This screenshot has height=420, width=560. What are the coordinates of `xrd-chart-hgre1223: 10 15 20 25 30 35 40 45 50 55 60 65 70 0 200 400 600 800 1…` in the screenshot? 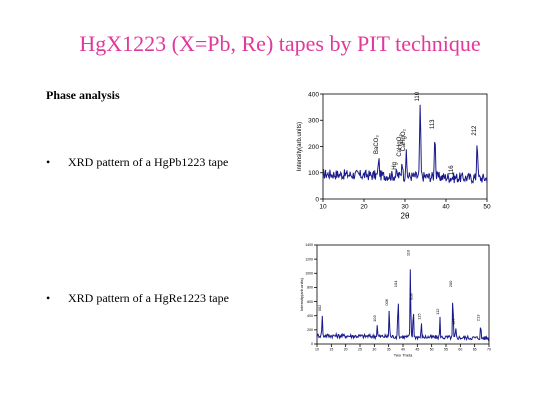 It's located at (395, 300).